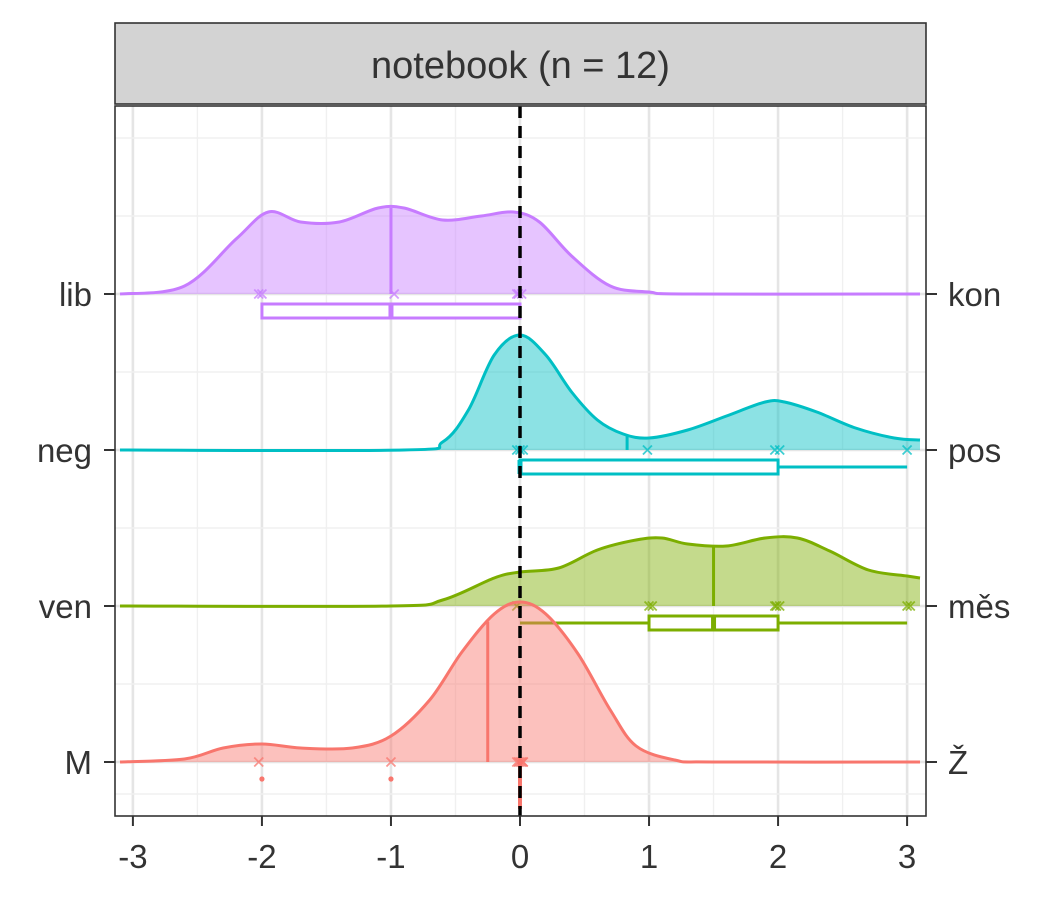  I want to click on box-iqr, so click(649, 467).